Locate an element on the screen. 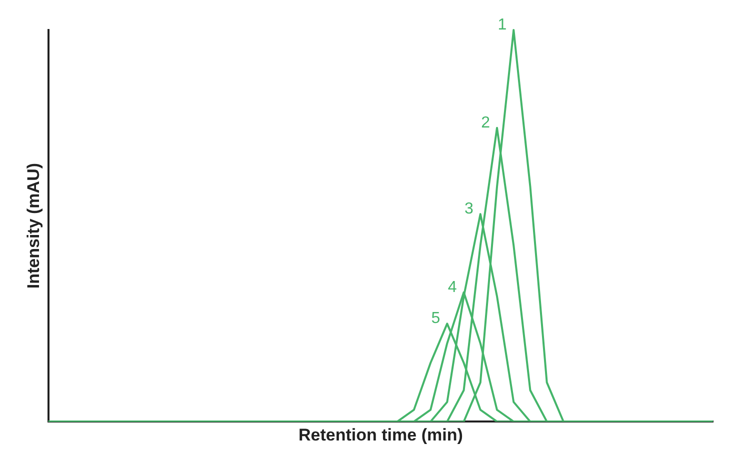 Image resolution: width=743 pixels, height=460 pixels. x-axis-title: Retention time (min) is located at coordinates (380, 434).